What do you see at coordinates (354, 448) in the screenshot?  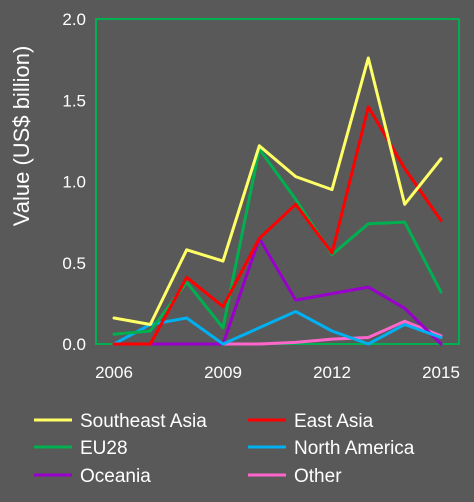 I see `legend-label: North America` at bounding box center [354, 448].